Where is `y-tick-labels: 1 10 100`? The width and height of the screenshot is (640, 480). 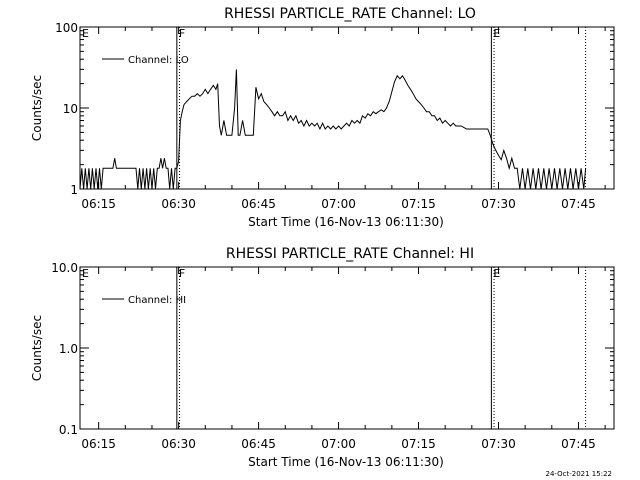 y-tick-labels: 1 10 100 is located at coordinates (66, 109).